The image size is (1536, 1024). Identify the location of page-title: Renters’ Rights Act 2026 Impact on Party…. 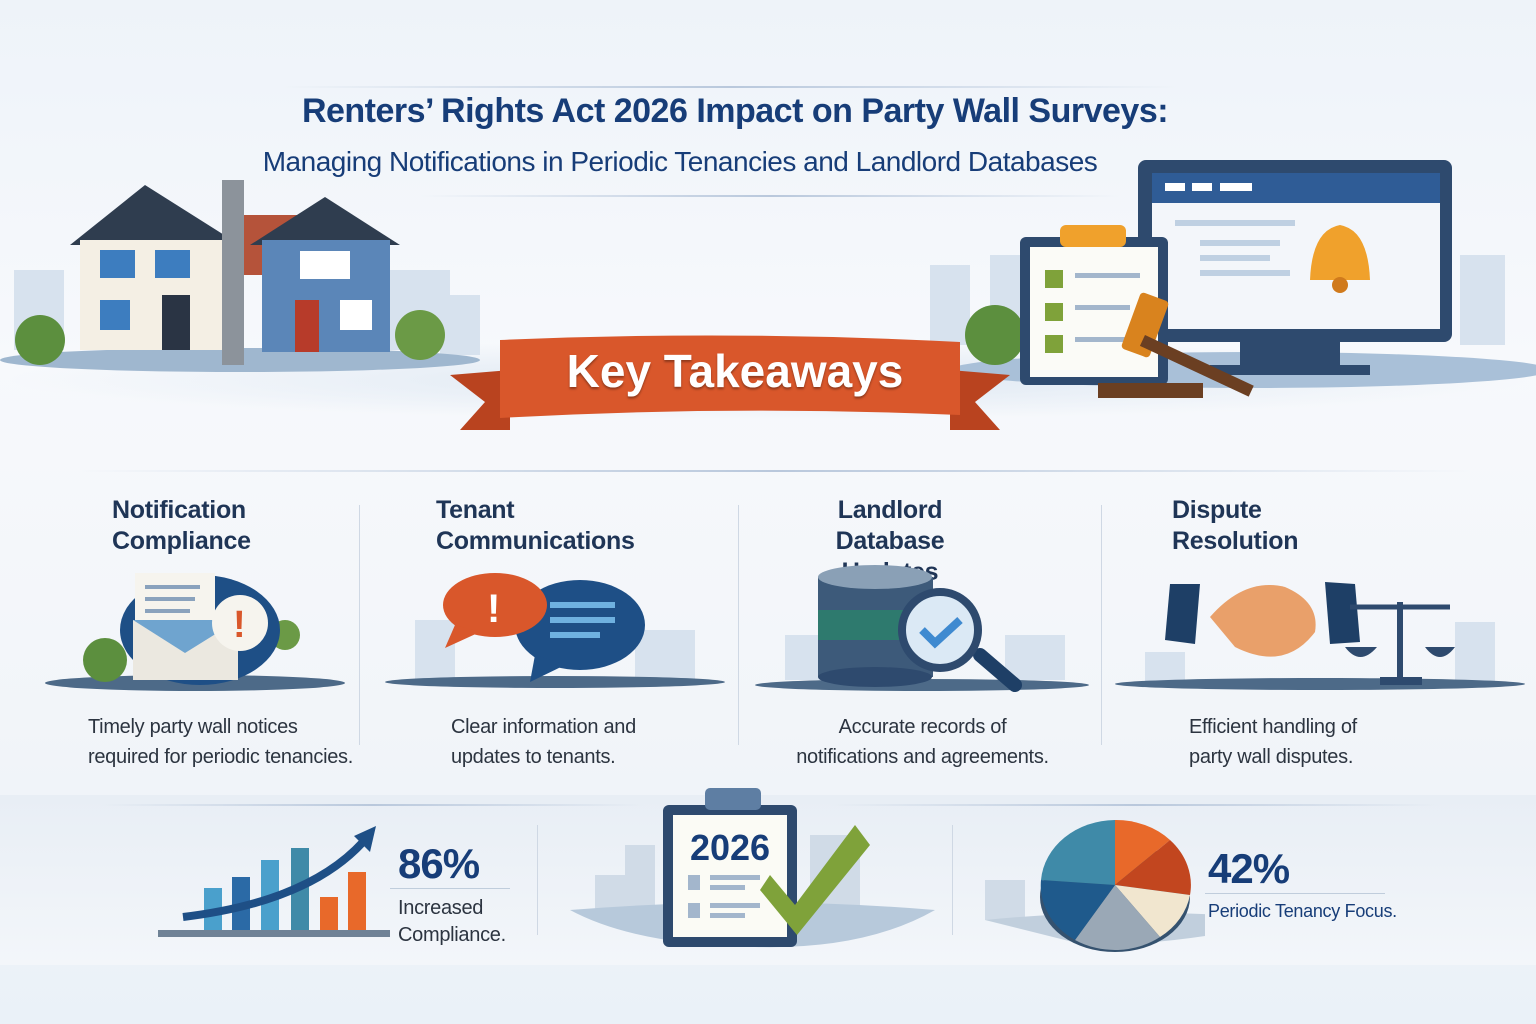
(735, 111).